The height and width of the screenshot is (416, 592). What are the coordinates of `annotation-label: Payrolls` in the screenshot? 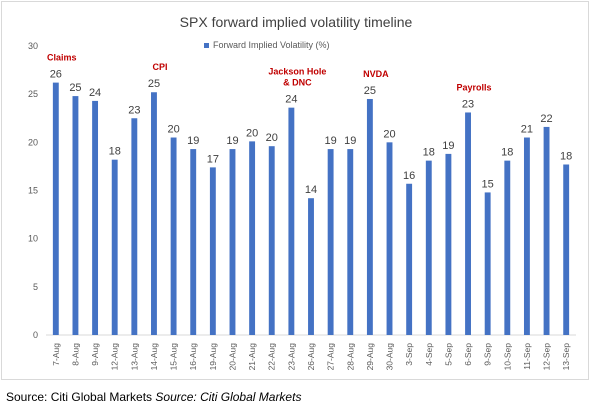 It's located at (474, 87).